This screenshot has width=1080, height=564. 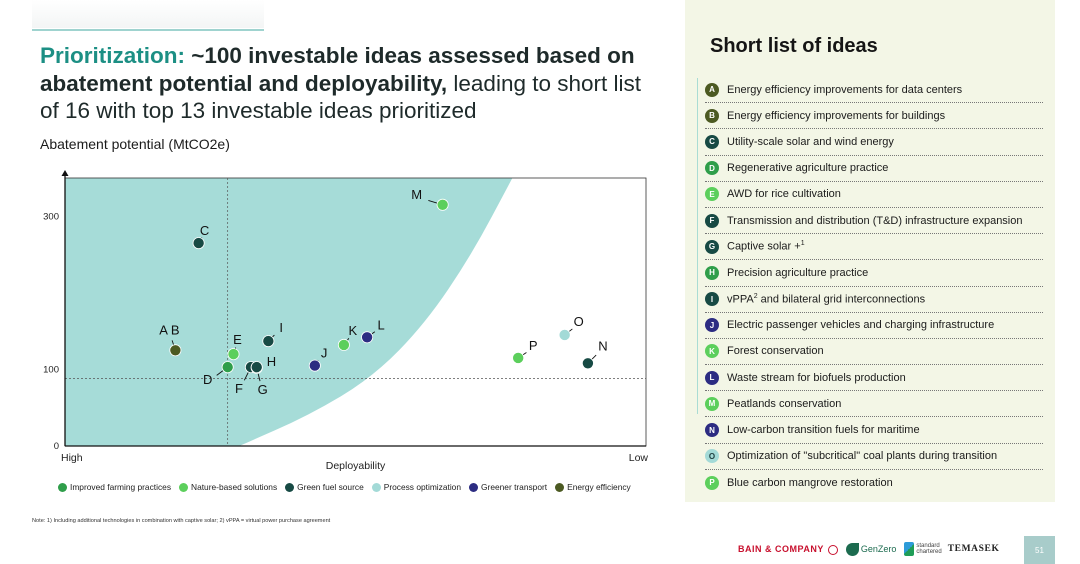 I want to click on idea-item-e: E AWD for rice cultivation, so click(x=874, y=195).